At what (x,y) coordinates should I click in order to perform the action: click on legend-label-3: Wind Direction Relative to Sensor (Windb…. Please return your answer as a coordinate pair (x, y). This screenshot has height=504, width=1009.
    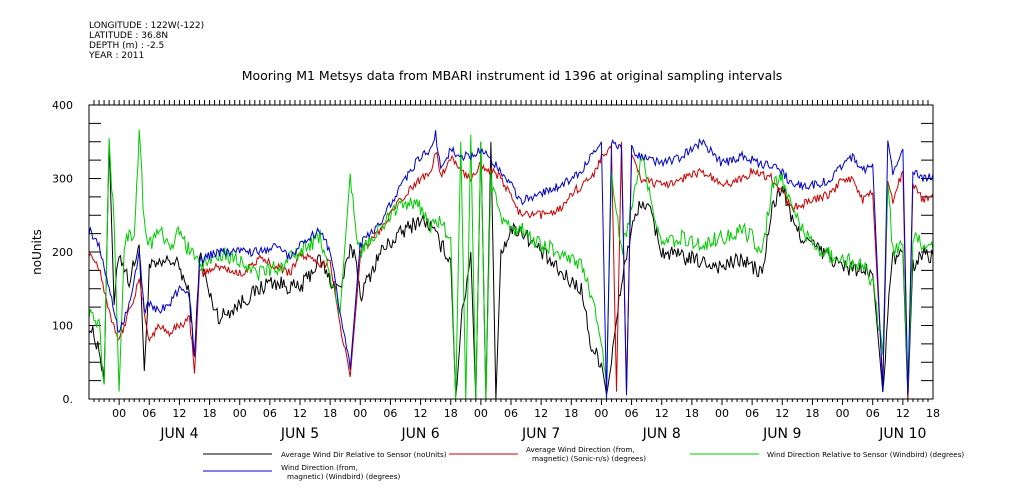
    Looking at the image, I should click on (865, 454).